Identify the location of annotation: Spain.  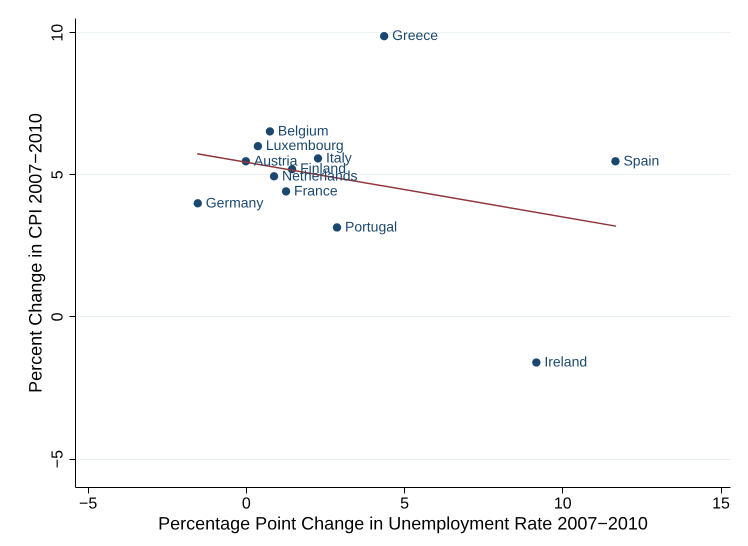
(641, 160).